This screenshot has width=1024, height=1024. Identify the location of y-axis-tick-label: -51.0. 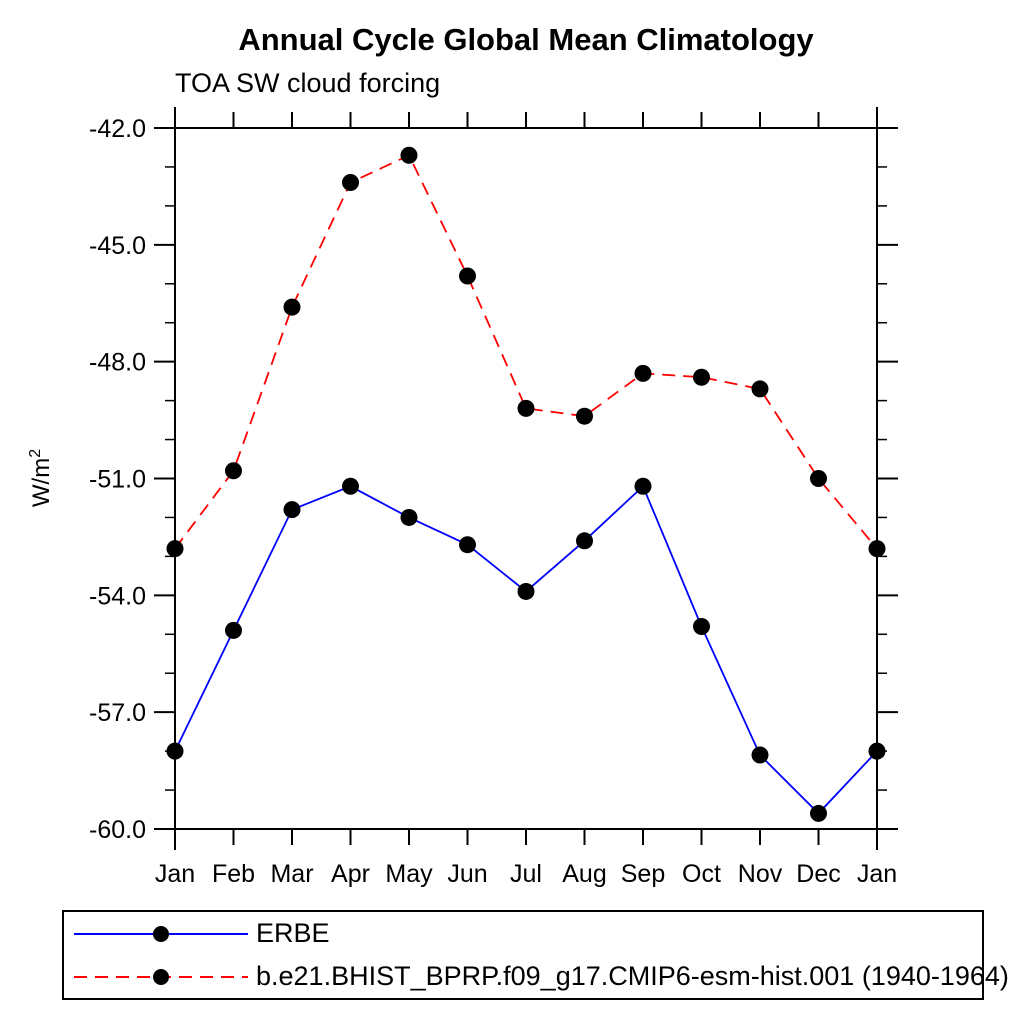
(117, 480).